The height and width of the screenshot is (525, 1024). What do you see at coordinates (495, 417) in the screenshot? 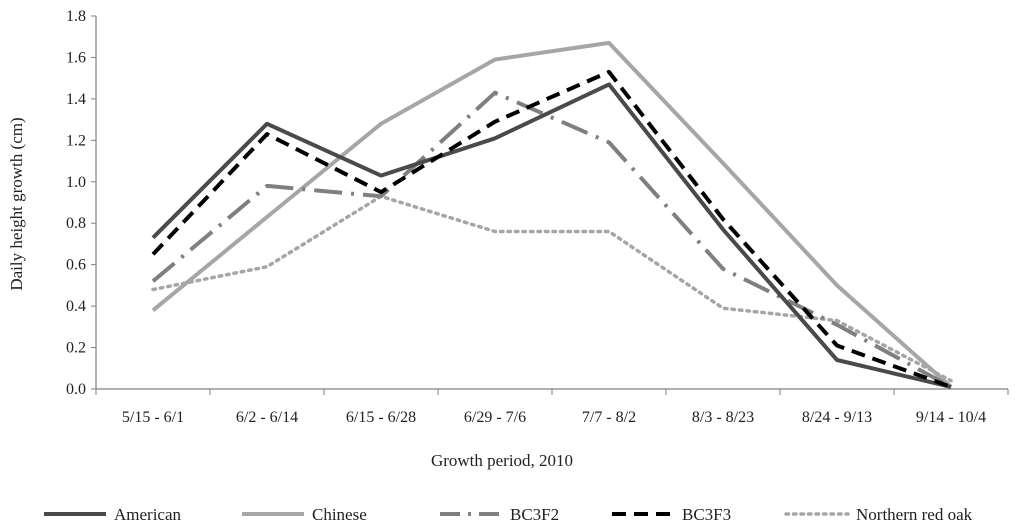
I see `x-tick-label: 6/29 - 7/6` at bounding box center [495, 417].